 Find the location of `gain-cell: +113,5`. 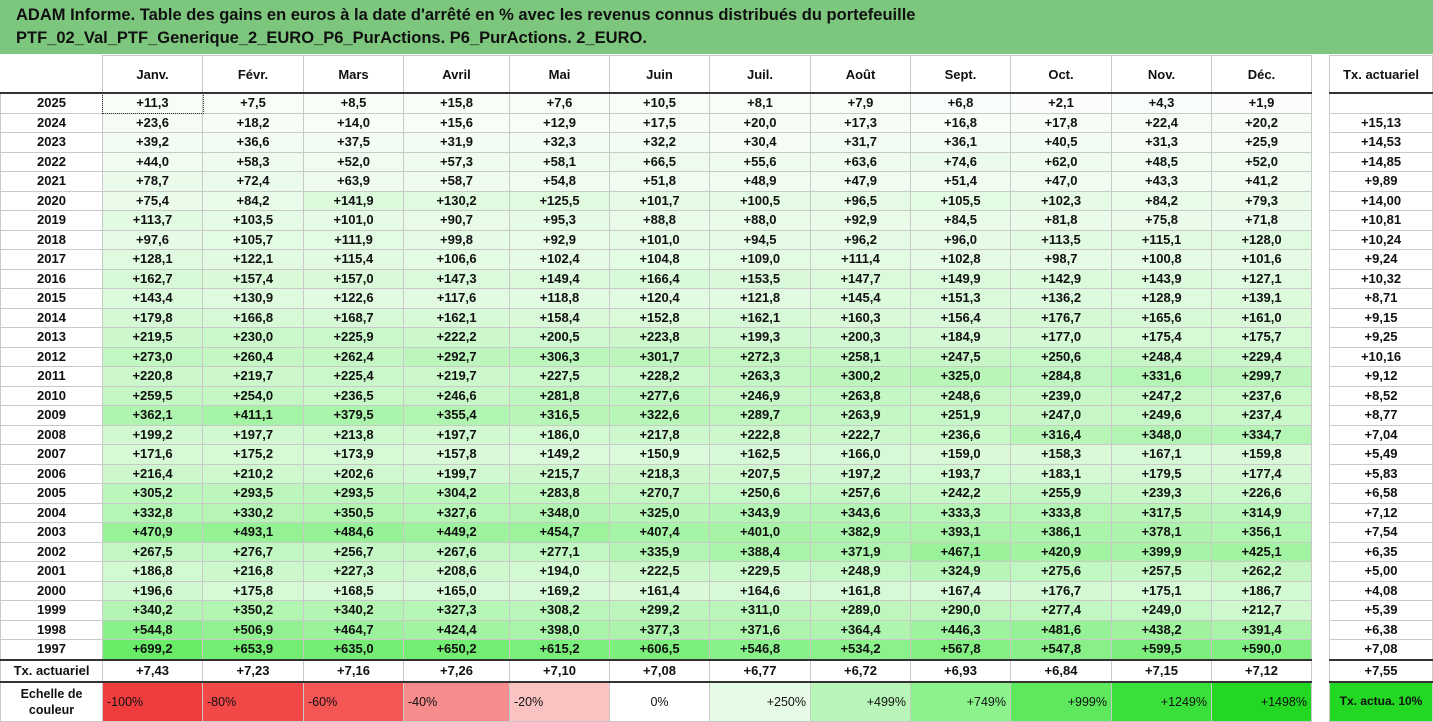

gain-cell: +113,5 is located at coordinates (1061, 239).